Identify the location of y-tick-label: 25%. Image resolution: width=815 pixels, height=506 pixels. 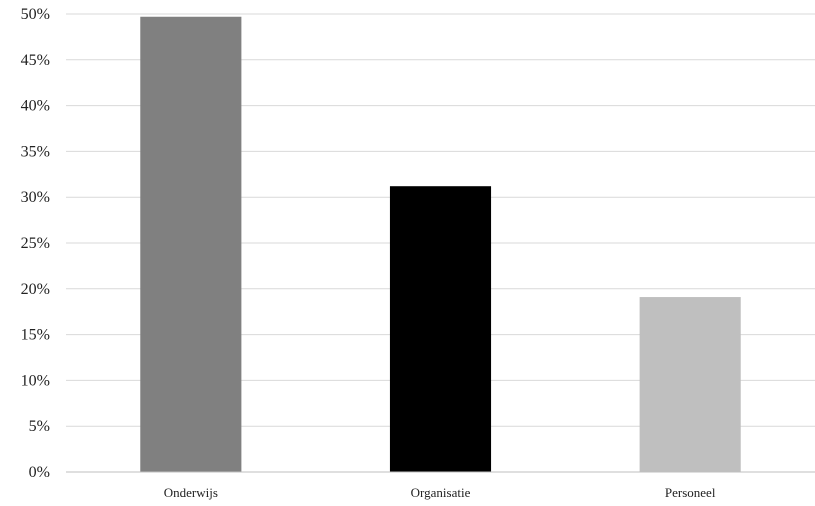
(35, 243).